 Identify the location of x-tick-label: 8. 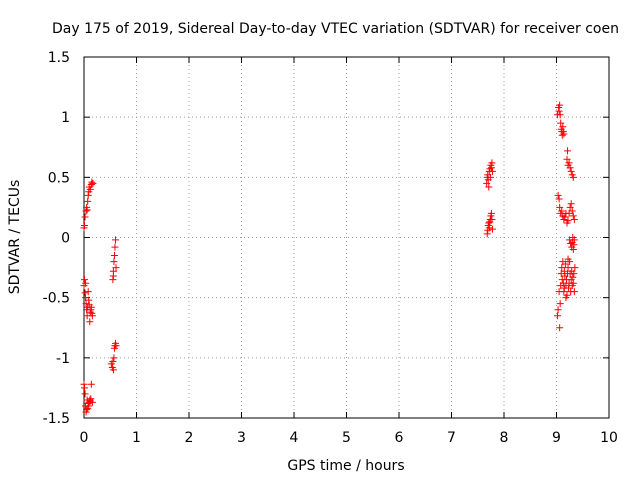
(504, 438).